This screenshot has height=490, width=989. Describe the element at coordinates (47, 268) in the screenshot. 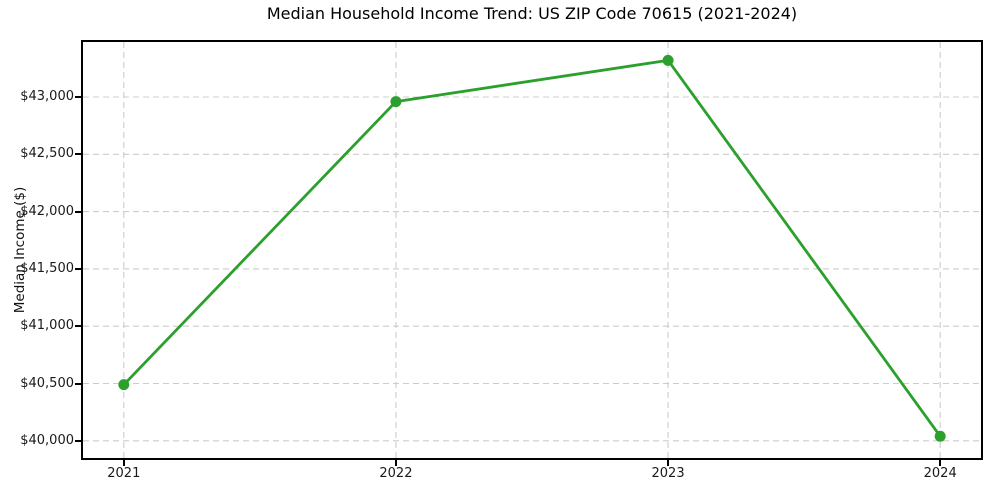

I see `y-tick-label: $41,500` at that location.